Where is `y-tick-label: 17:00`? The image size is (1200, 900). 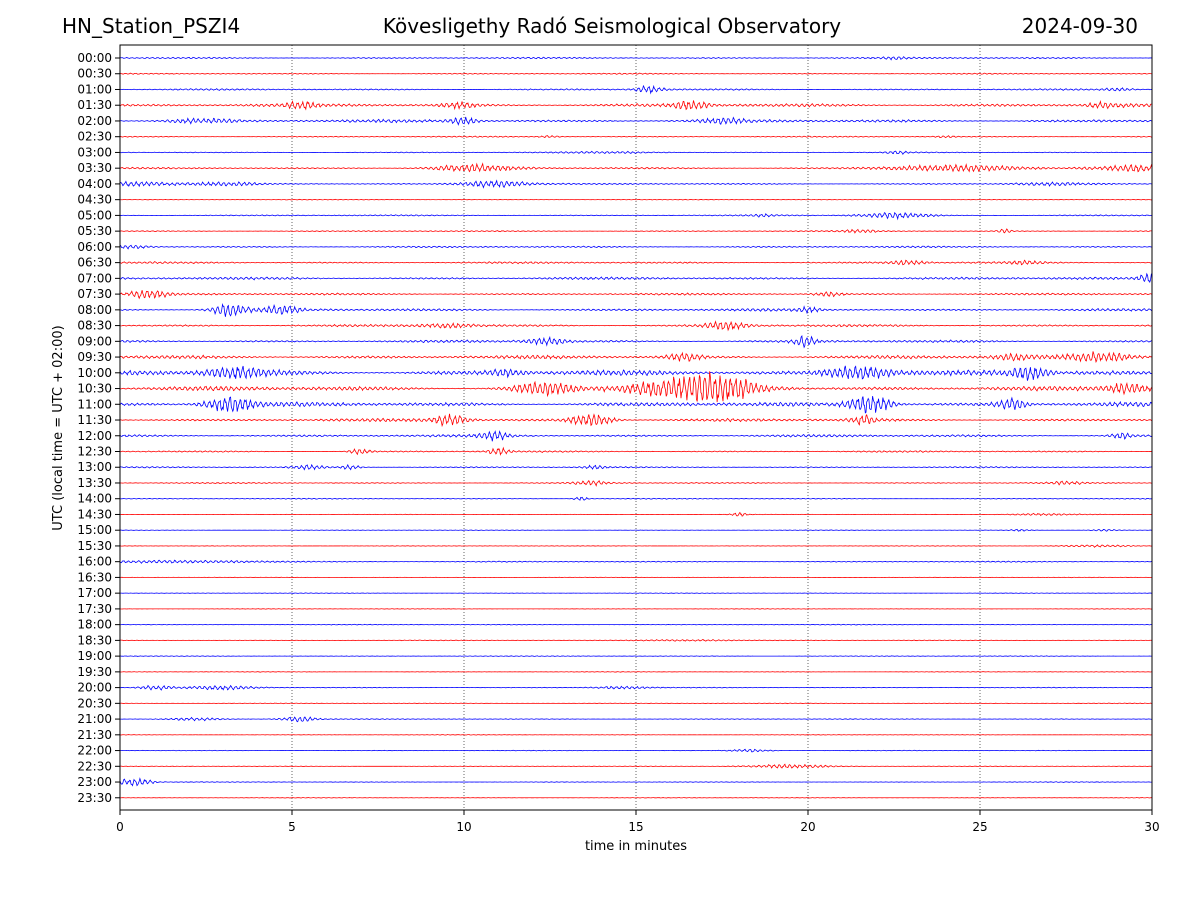 y-tick-label: 17:00 is located at coordinates (94, 593).